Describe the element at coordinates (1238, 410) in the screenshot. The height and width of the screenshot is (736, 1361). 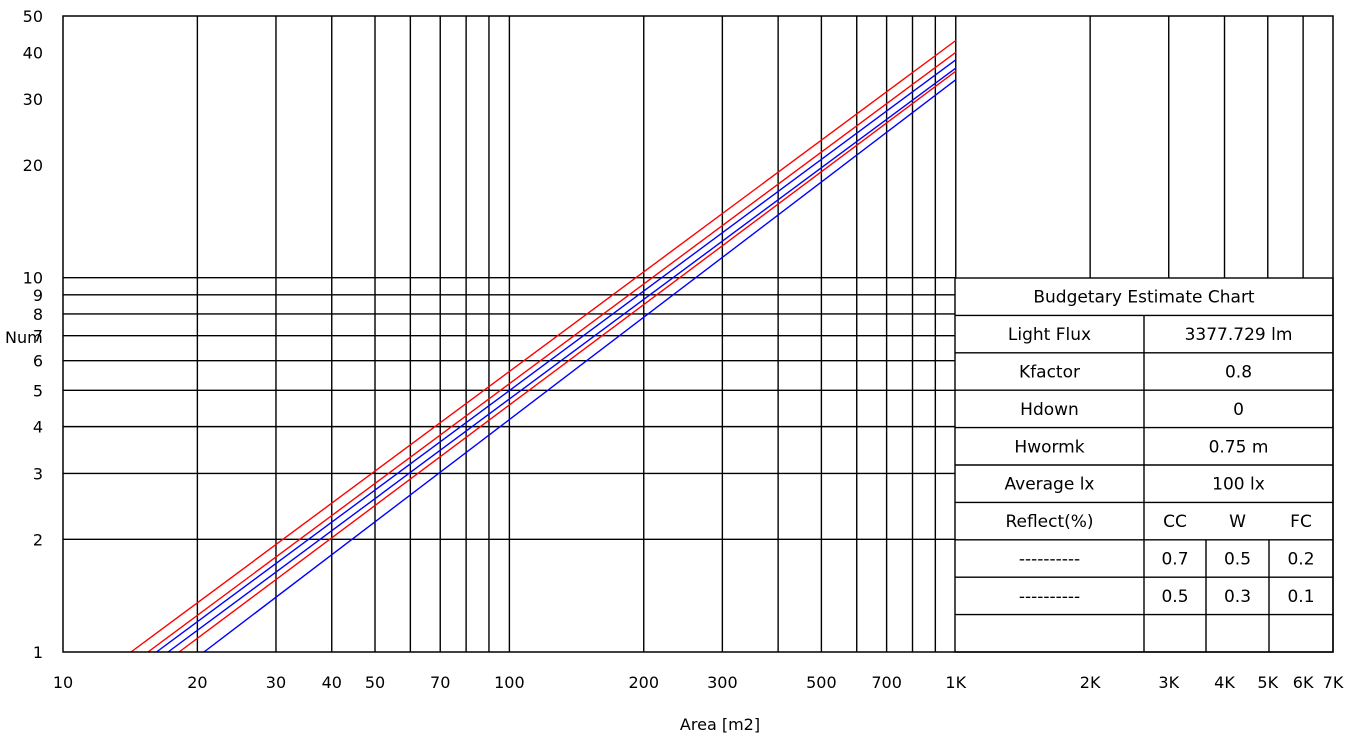
I see `table-row-value: 0` at that location.